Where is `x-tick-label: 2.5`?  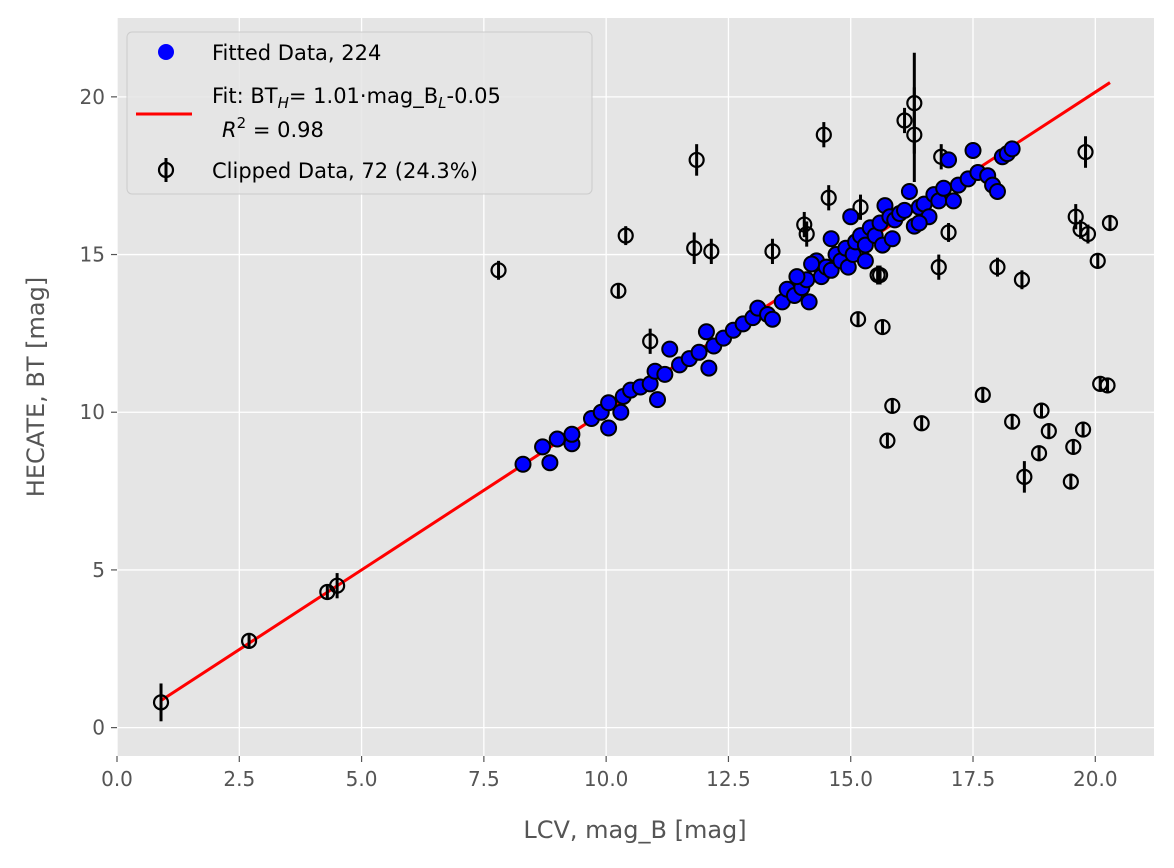
x-tick-label: 2.5 is located at coordinates (239, 779).